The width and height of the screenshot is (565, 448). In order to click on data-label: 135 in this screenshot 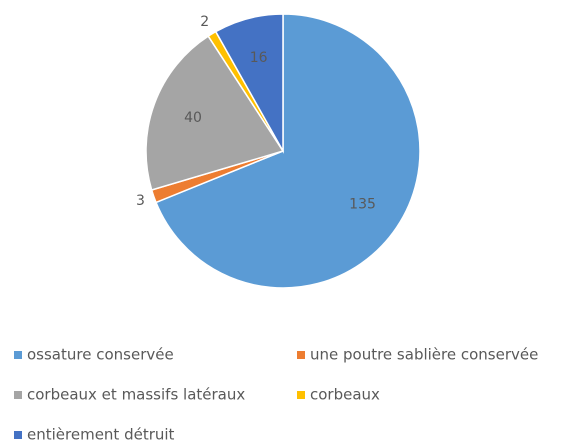, I will do `click(362, 205)`.